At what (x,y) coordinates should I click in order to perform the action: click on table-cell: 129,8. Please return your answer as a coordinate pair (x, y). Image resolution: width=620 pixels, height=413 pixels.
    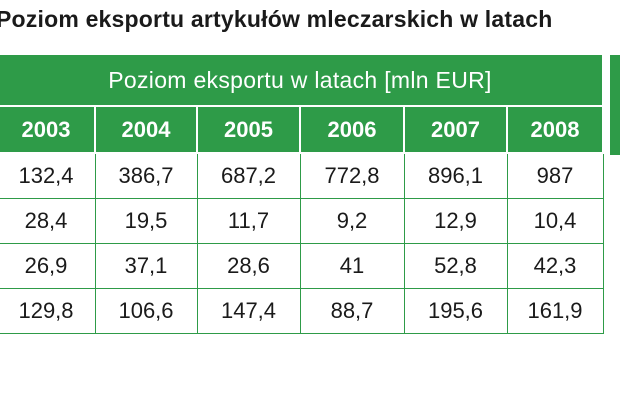
    Looking at the image, I should click on (48, 311).